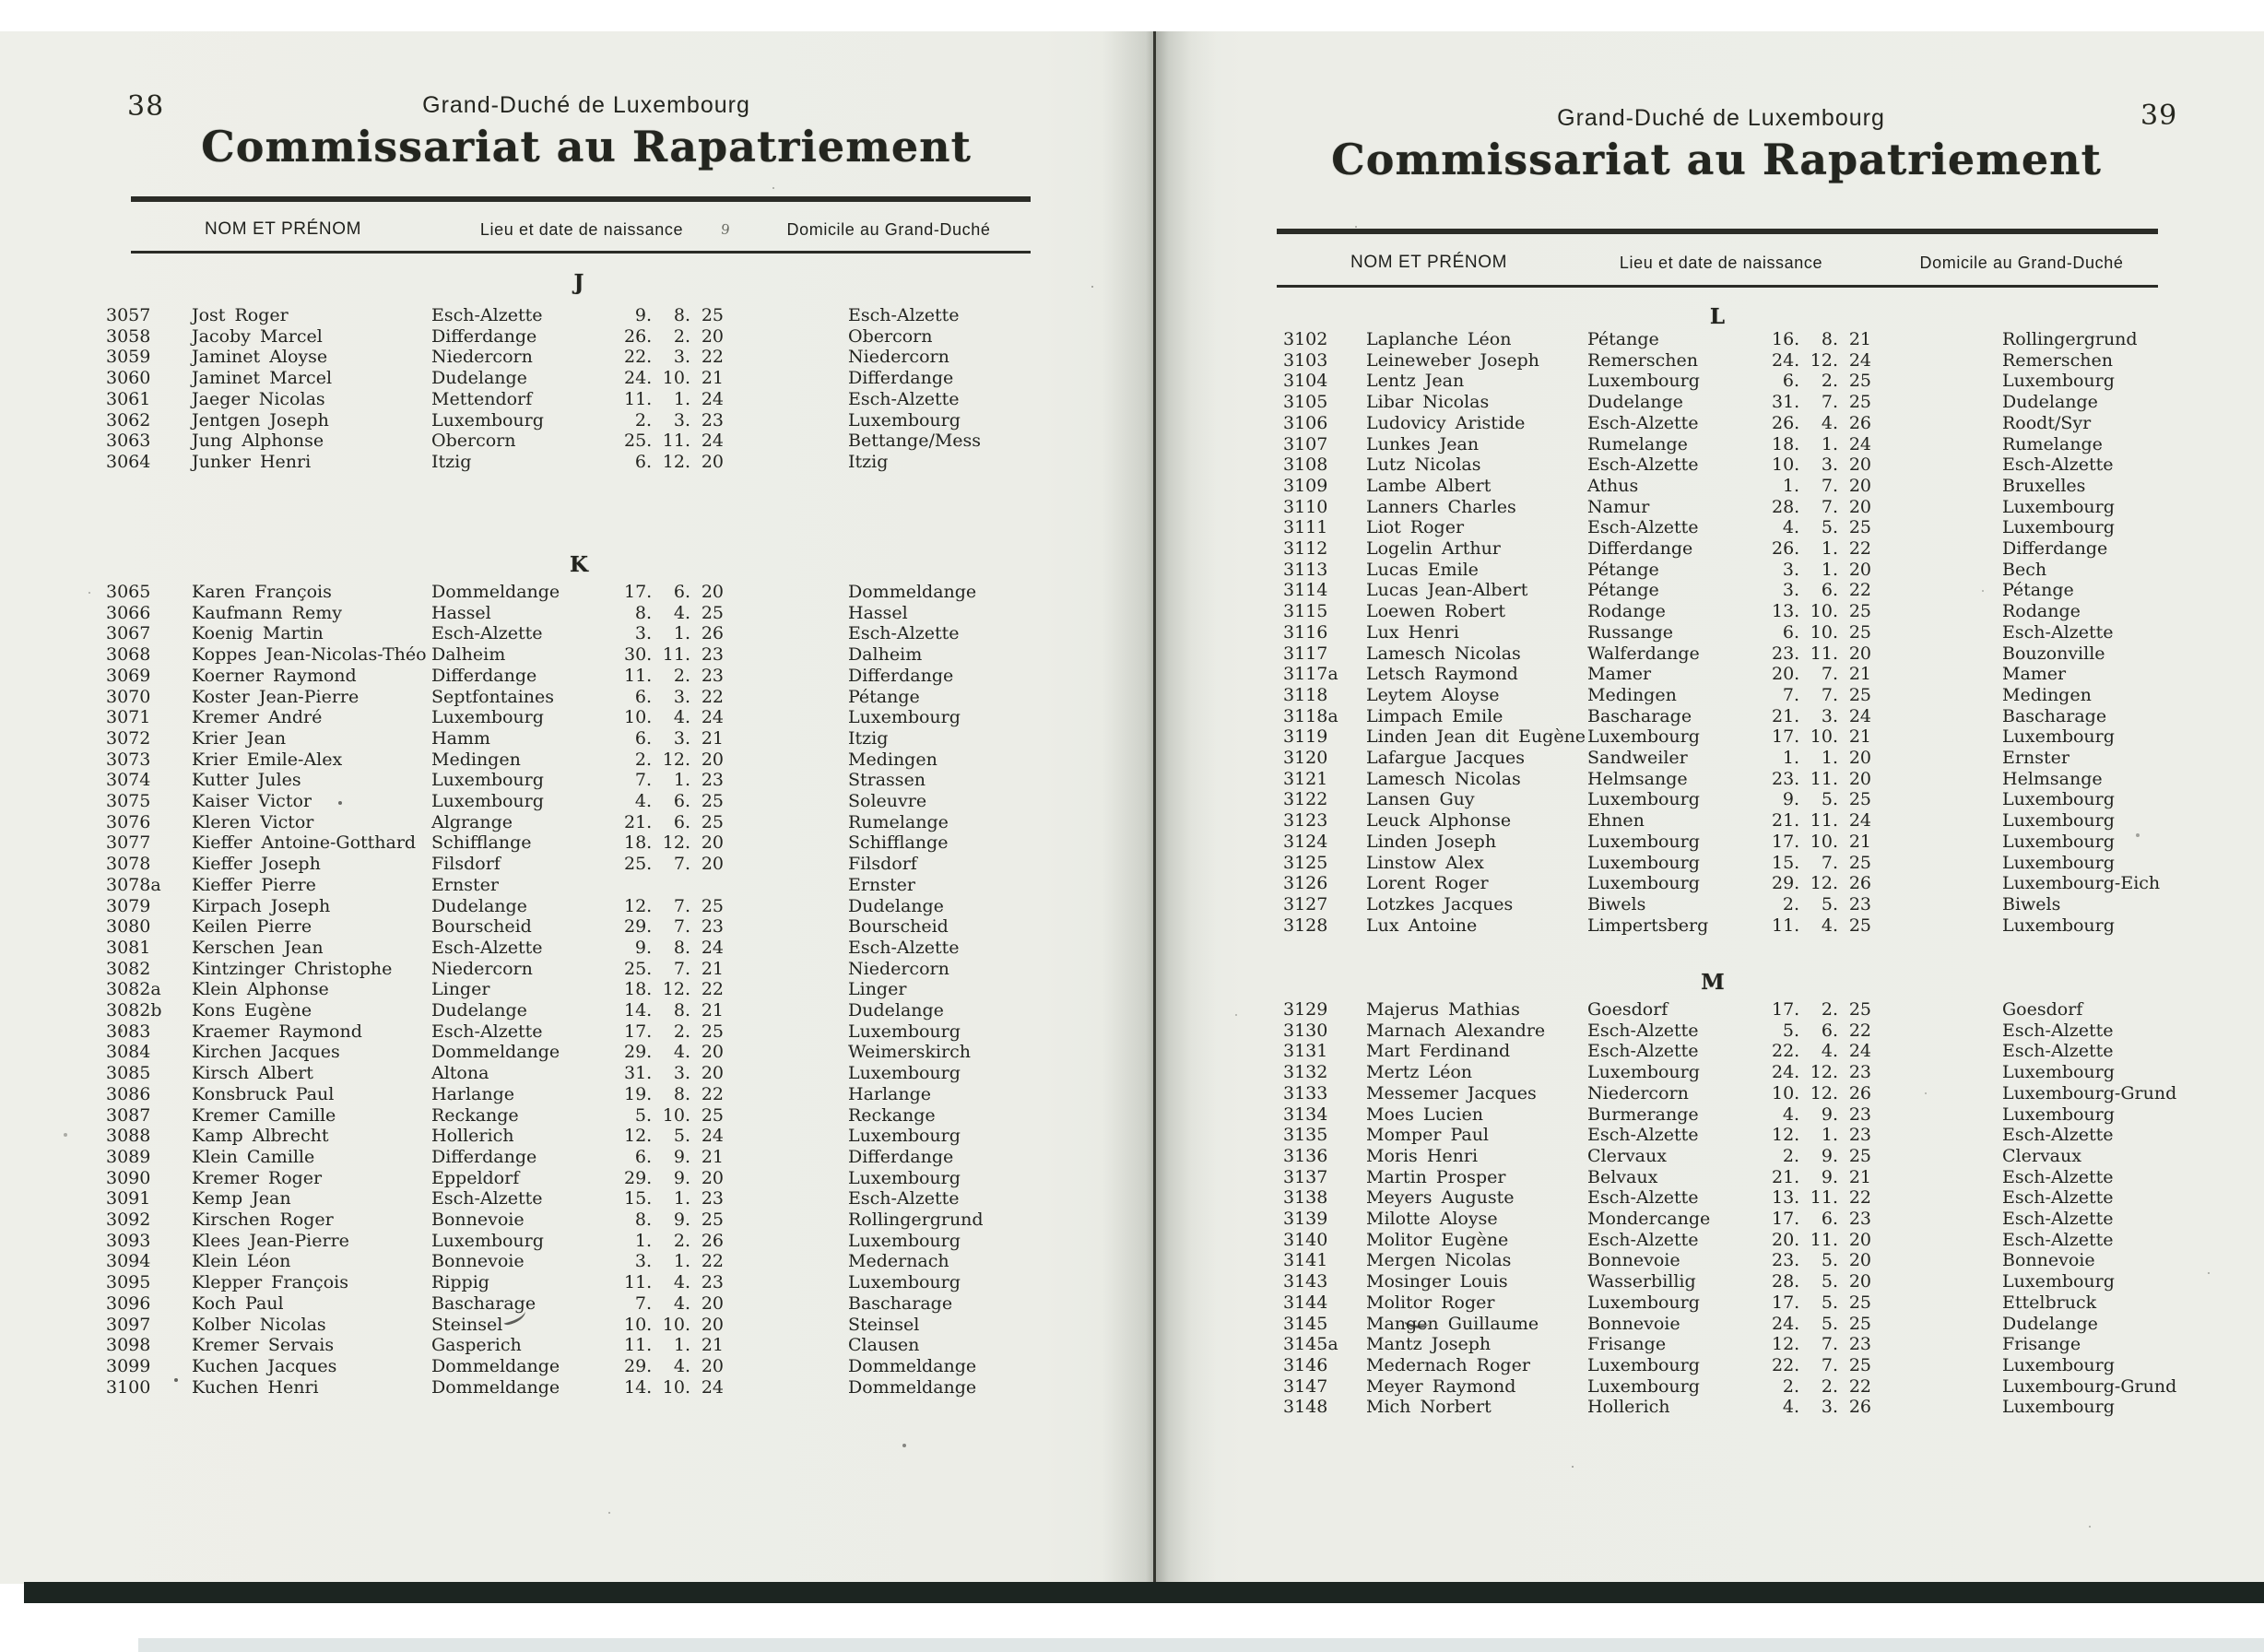 The width and height of the screenshot is (2264, 1652). Describe the element at coordinates (2054, 715) in the screenshot. I see `cell-domicile: Bascharage` at that location.